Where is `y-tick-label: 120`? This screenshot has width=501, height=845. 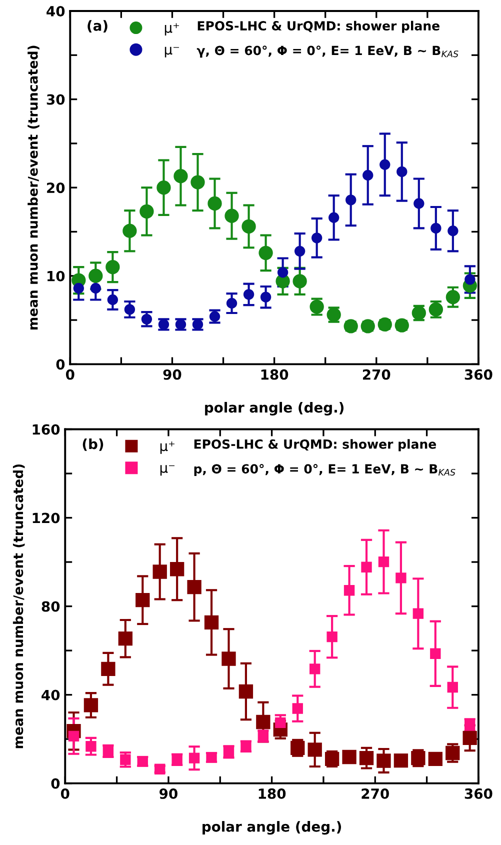 y-tick-label: 120 is located at coordinates (46, 518).